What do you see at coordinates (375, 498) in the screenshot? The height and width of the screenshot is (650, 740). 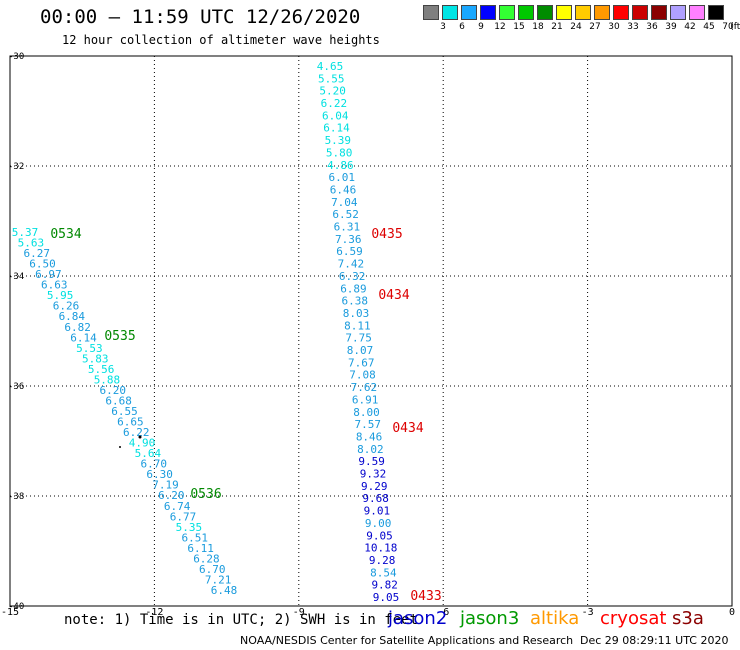 I see `swh-value: 9.68` at bounding box center [375, 498].